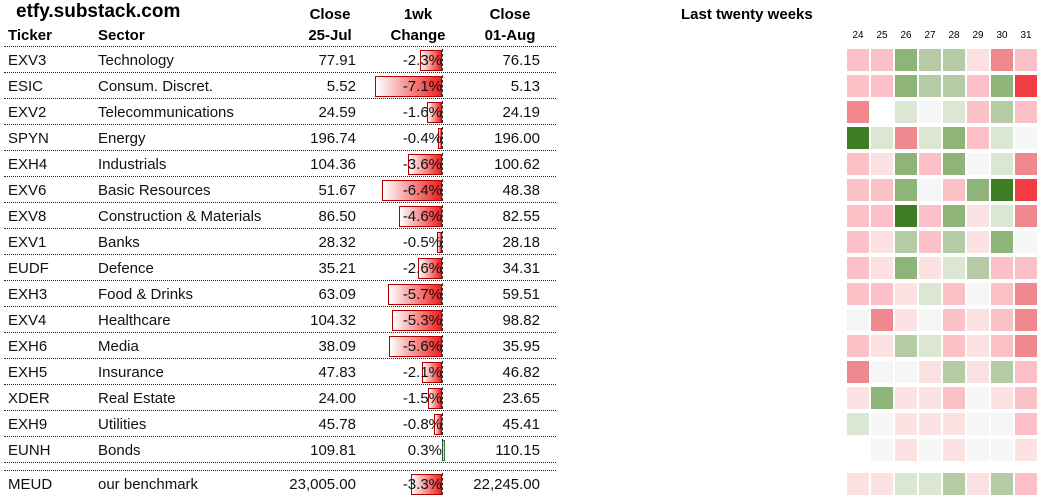  Describe the element at coordinates (422, 424) in the screenshot. I see `change-cell: -0.8%` at that location.